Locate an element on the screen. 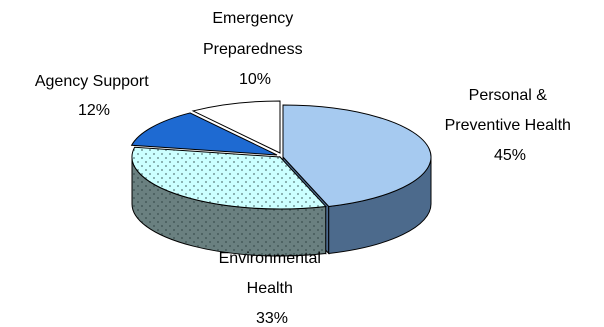 Image resolution: width=604 pixels, height=327 pixels. slice-label-environmental-health: Environmental Health 33% is located at coordinates (272, 288).